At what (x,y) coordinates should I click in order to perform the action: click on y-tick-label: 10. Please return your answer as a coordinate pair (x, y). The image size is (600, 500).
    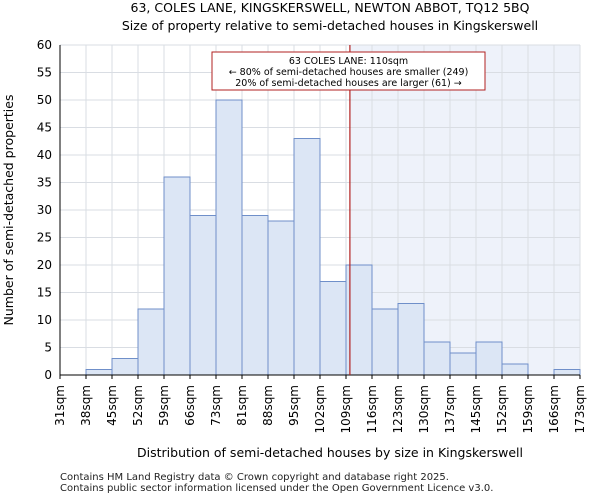
    Looking at the image, I should click on (44, 320).